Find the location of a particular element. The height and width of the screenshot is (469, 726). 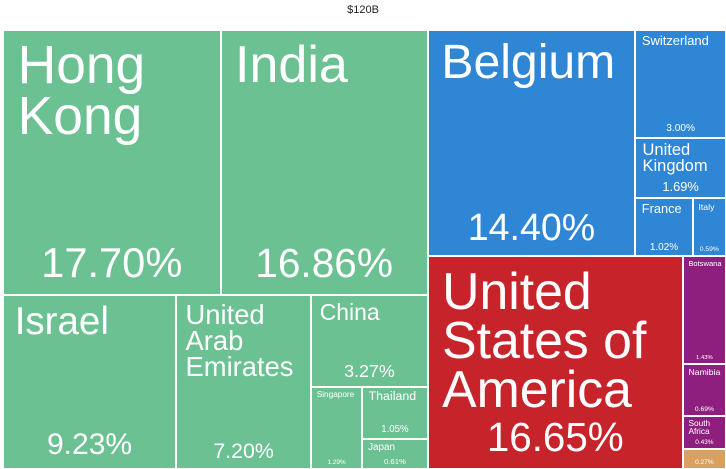

chart-title: $120B is located at coordinates (363, 10).